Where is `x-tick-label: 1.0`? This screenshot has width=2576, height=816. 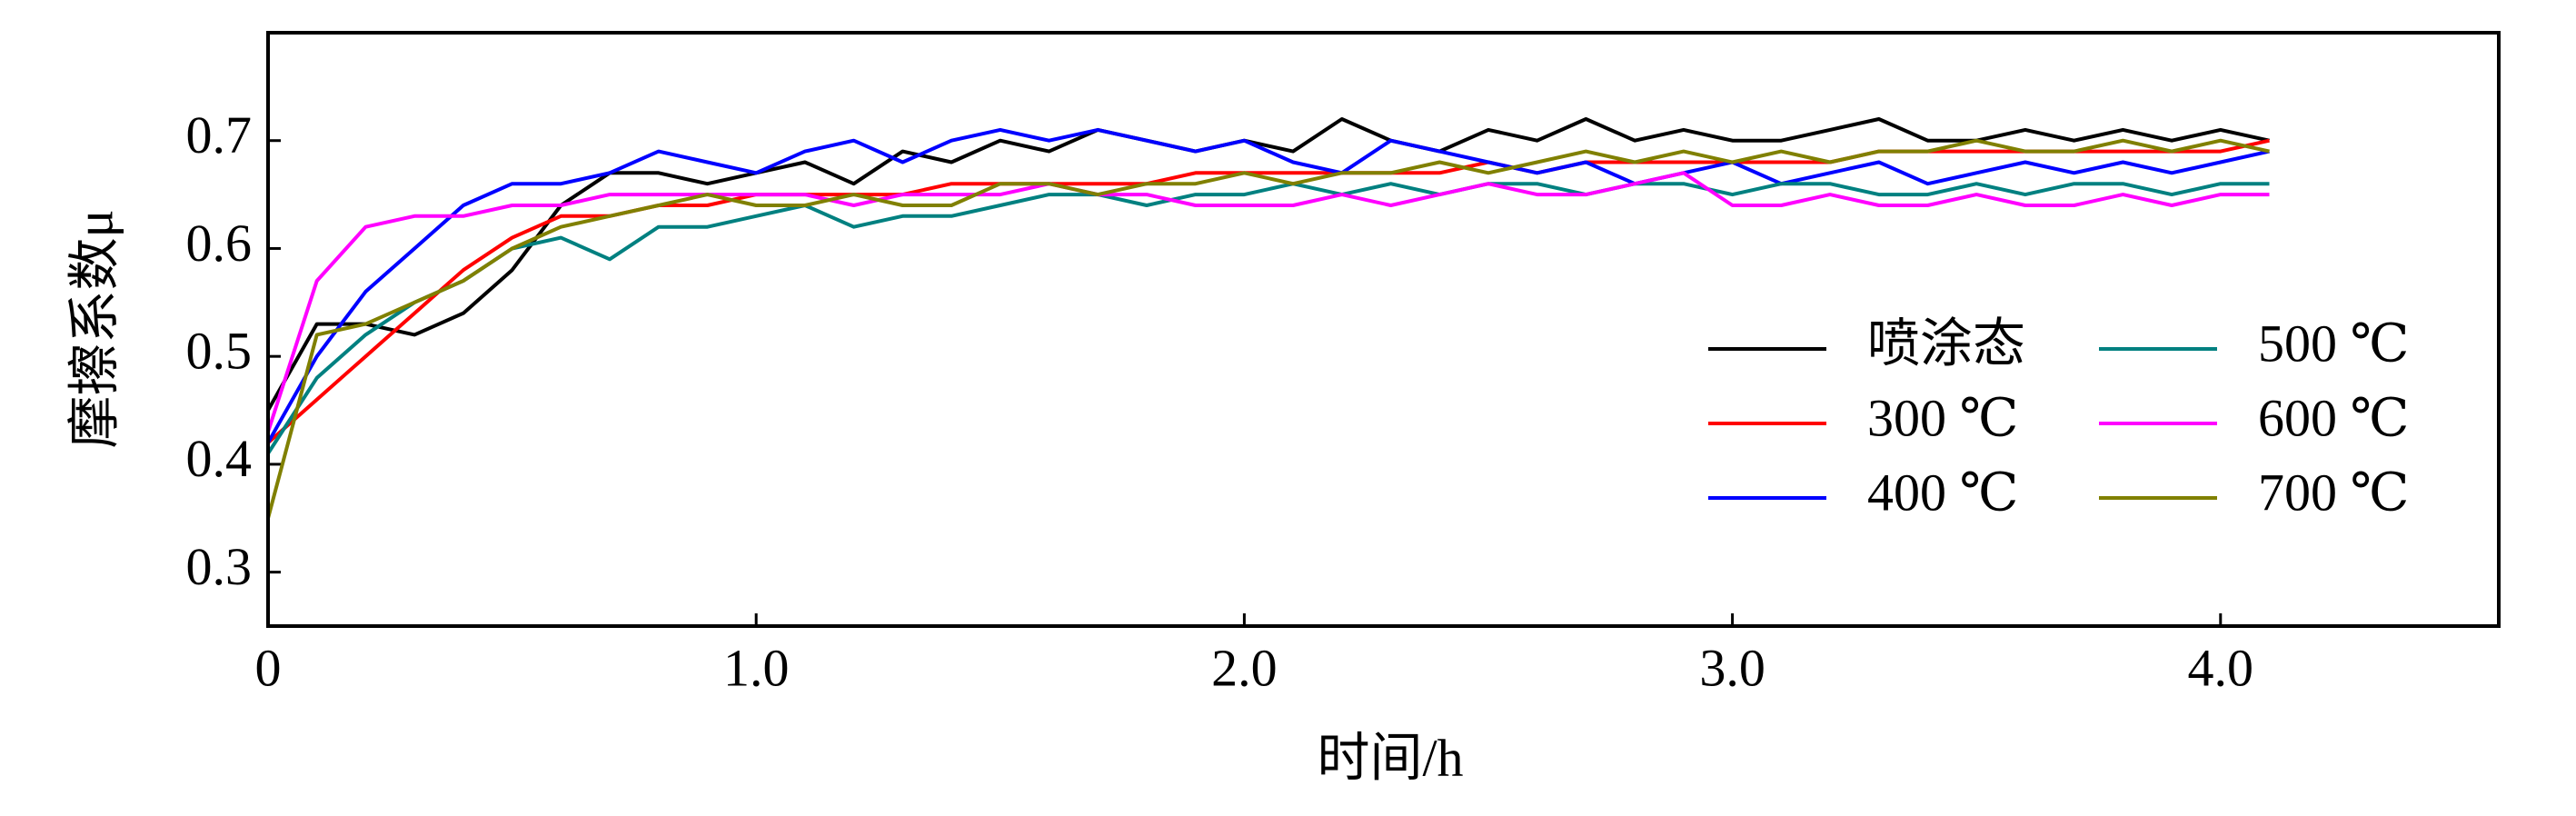
x-tick-label: 1.0 is located at coordinates (756, 668).